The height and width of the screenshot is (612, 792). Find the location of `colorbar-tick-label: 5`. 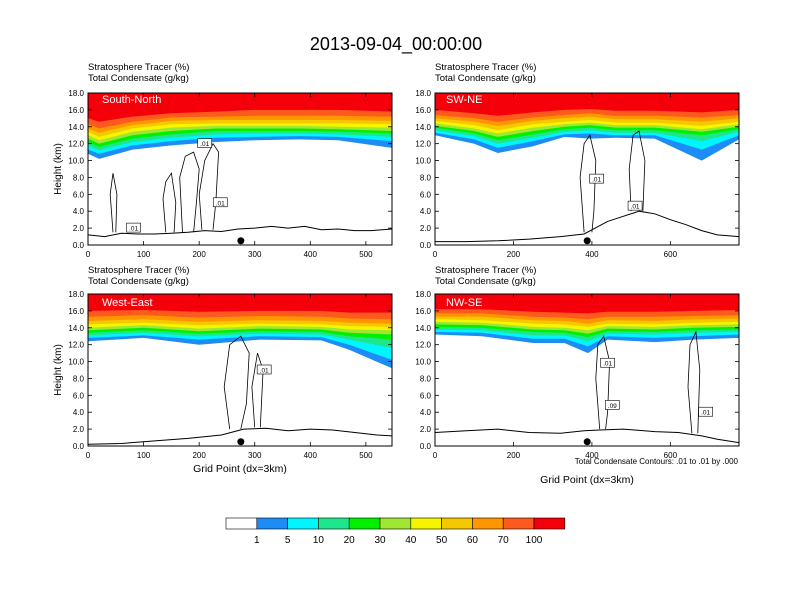

colorbar-tick-label: 5 is located at coordinates (288, 540).